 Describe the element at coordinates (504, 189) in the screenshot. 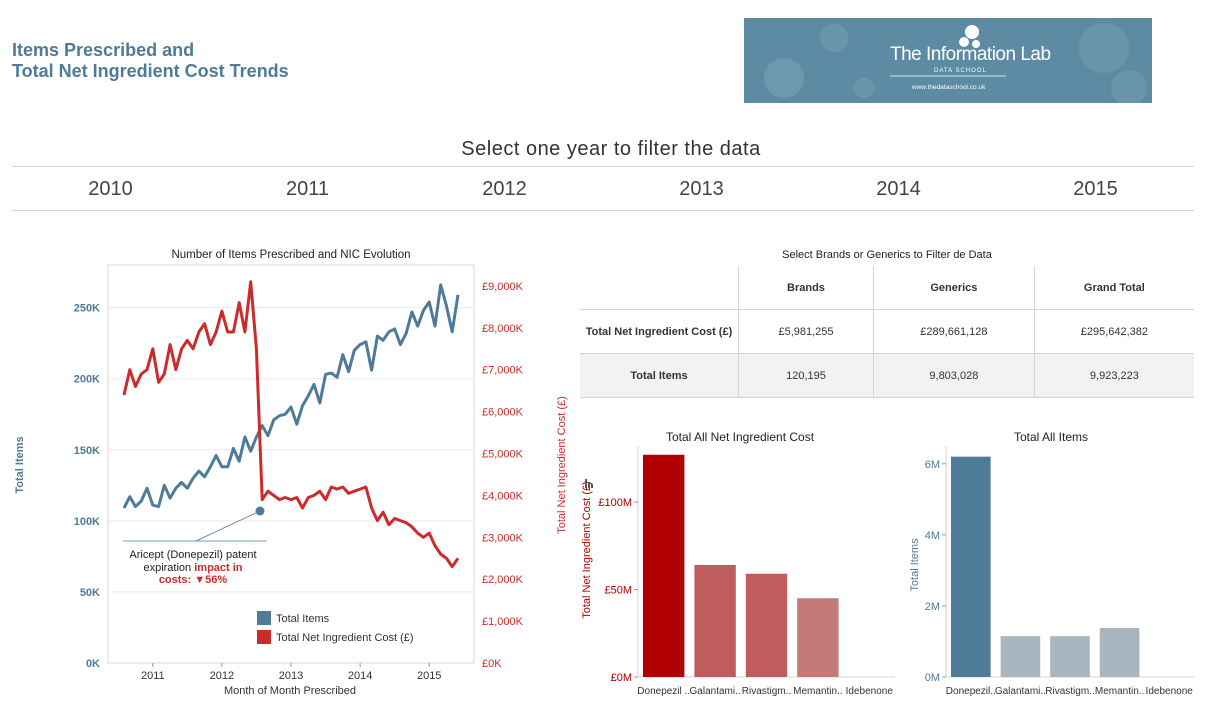

I see `year-option-2012: 2012` at that location.